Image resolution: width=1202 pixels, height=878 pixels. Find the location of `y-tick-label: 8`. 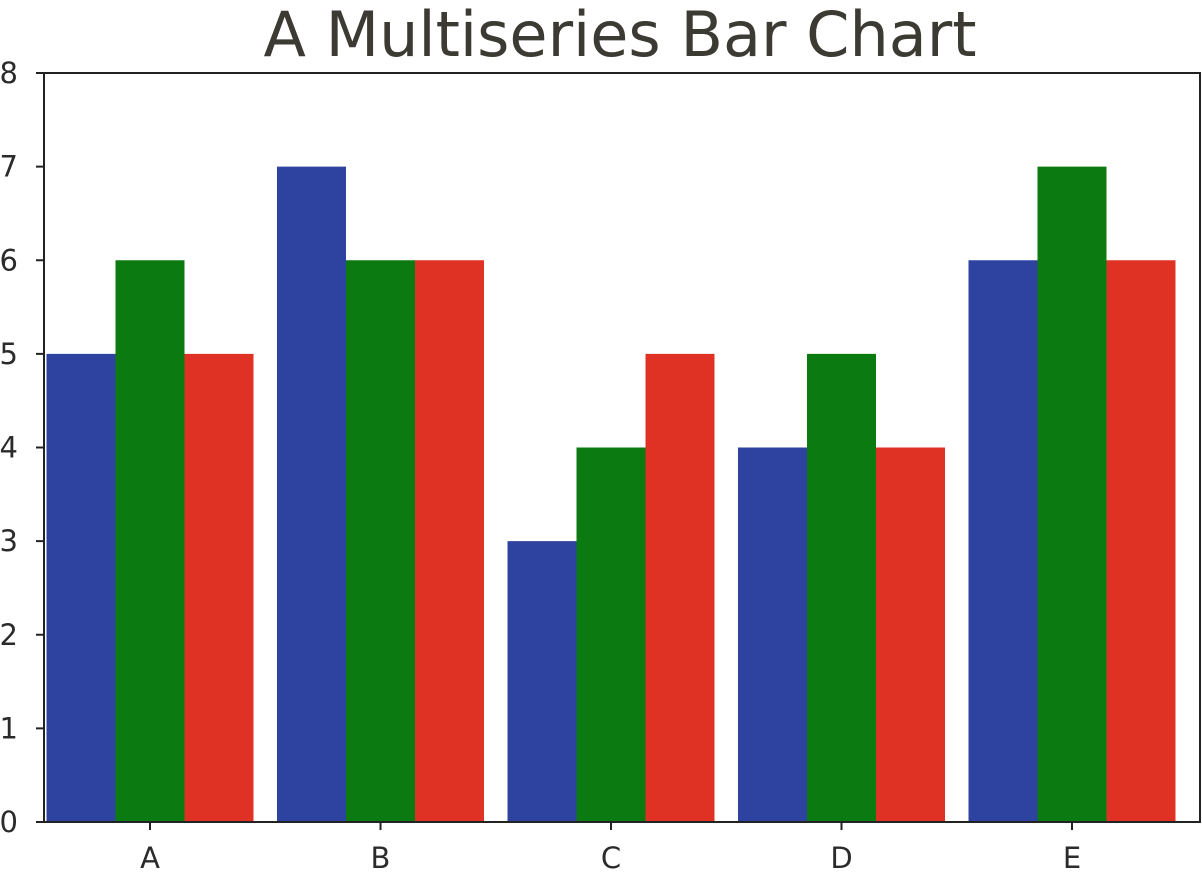

y-tick-label: 8 is located at coordinates (9, 73).